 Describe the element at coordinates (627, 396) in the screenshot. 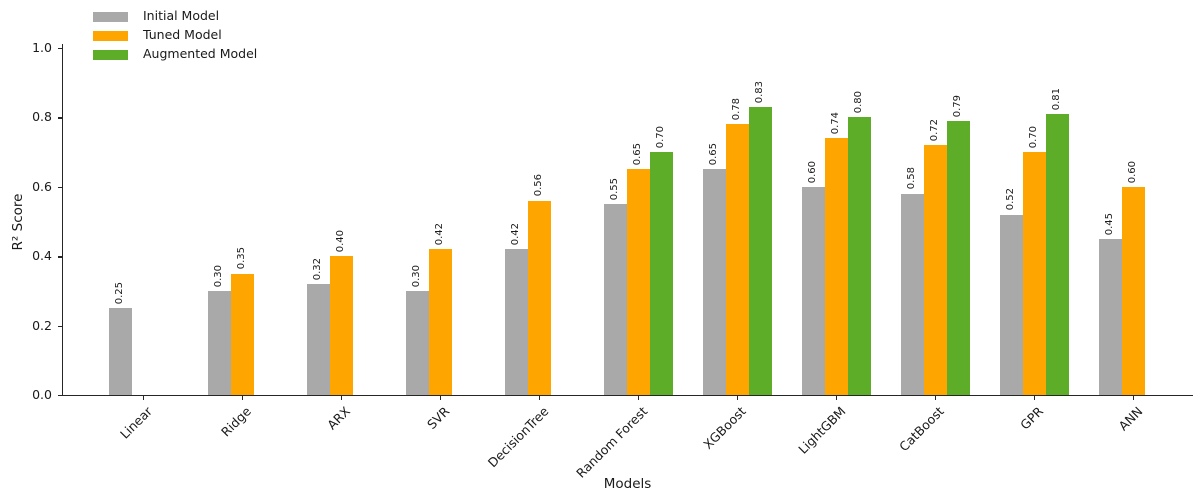

I see `x-axis-spine` at that location.